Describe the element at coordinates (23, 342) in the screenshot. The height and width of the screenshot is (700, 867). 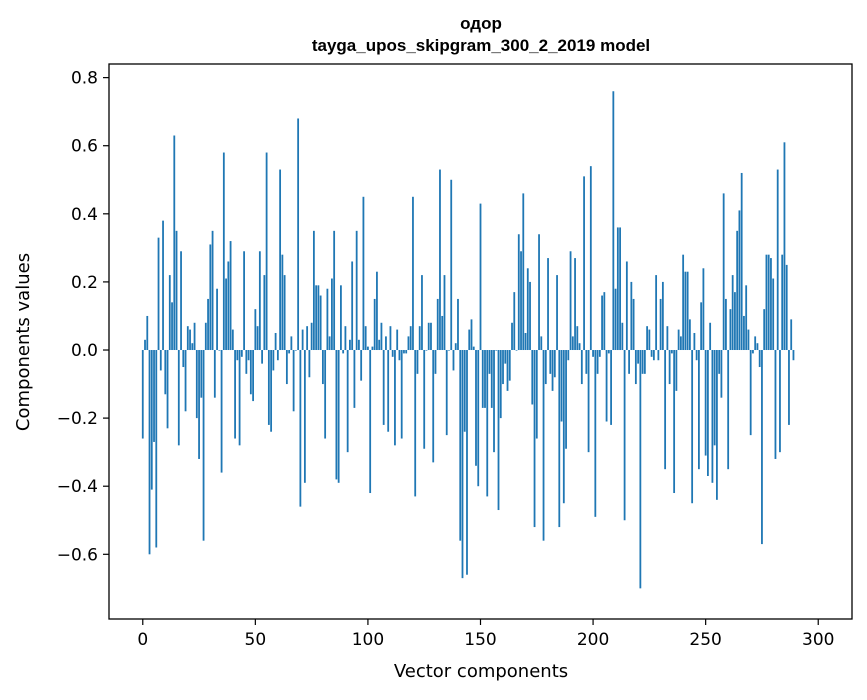
I see `y-axis-label: Components values` at that location.